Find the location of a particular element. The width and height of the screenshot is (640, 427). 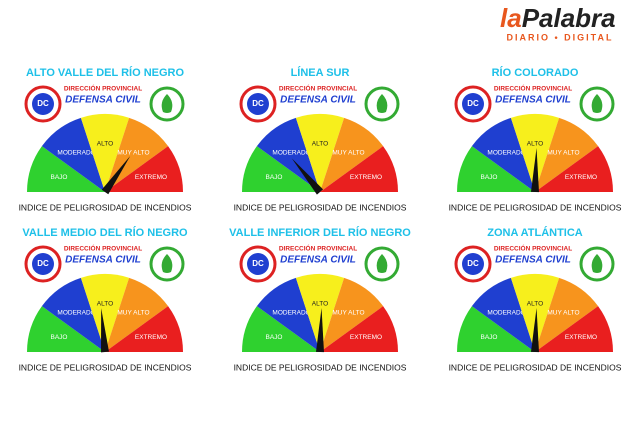

panel-title: ZONA ATLÁNTICA is located at coordinates (535, 232).